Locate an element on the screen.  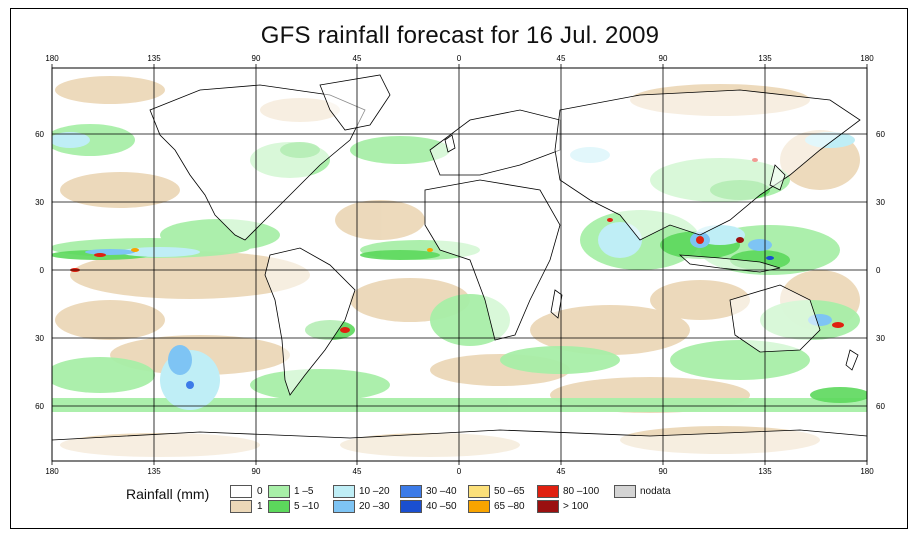
legend-label-5: 20 –30 is located at coordinates (374, 506).